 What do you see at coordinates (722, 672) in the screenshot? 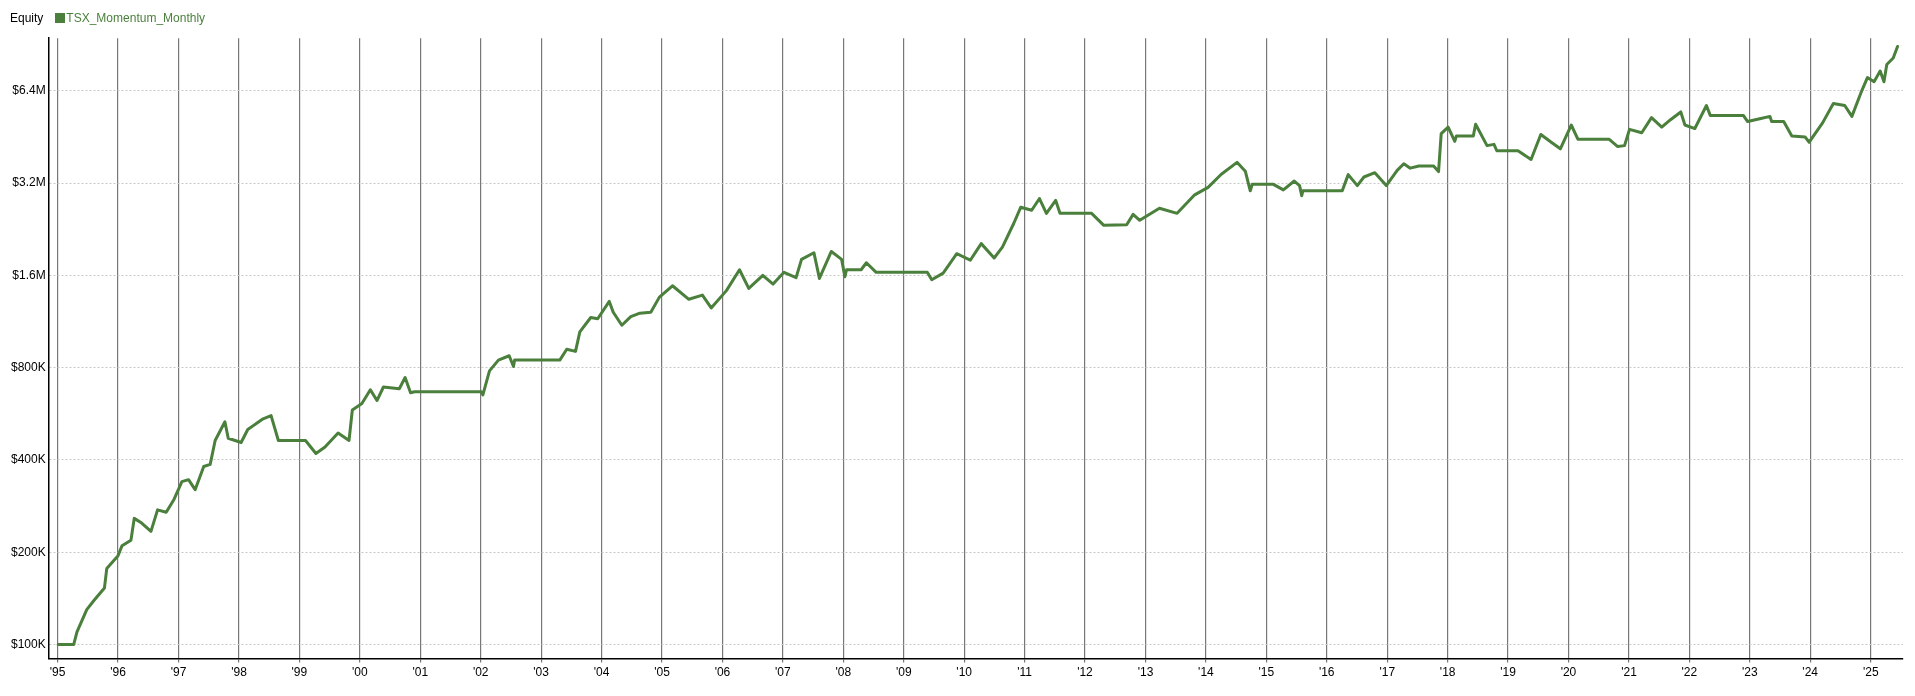
I see `x-tick-label: '06` at bounding box center [722, 672].